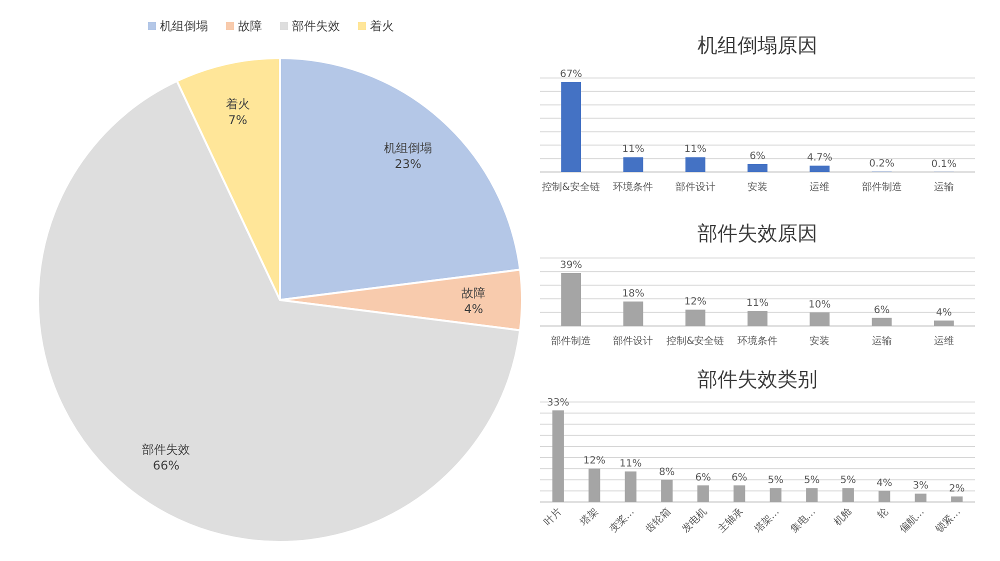 The height and width of the screenshot is (561, 1000). Describe the element at coordinates (819, 158) in the screenshot. I see `data-label: 4.7%` at that location.